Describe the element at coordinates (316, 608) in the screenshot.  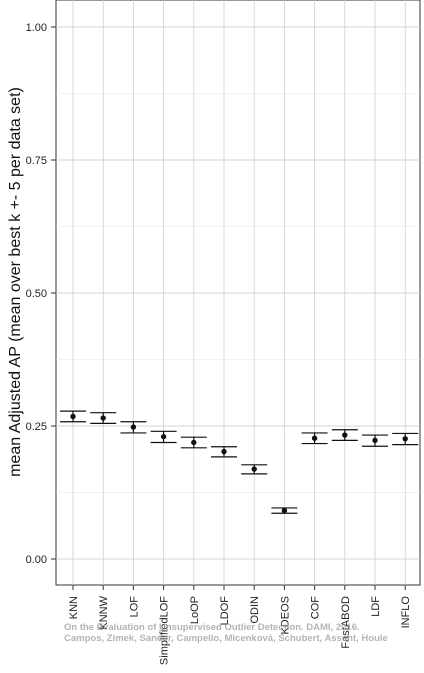
I see `x-tick-label: COF` at that location.